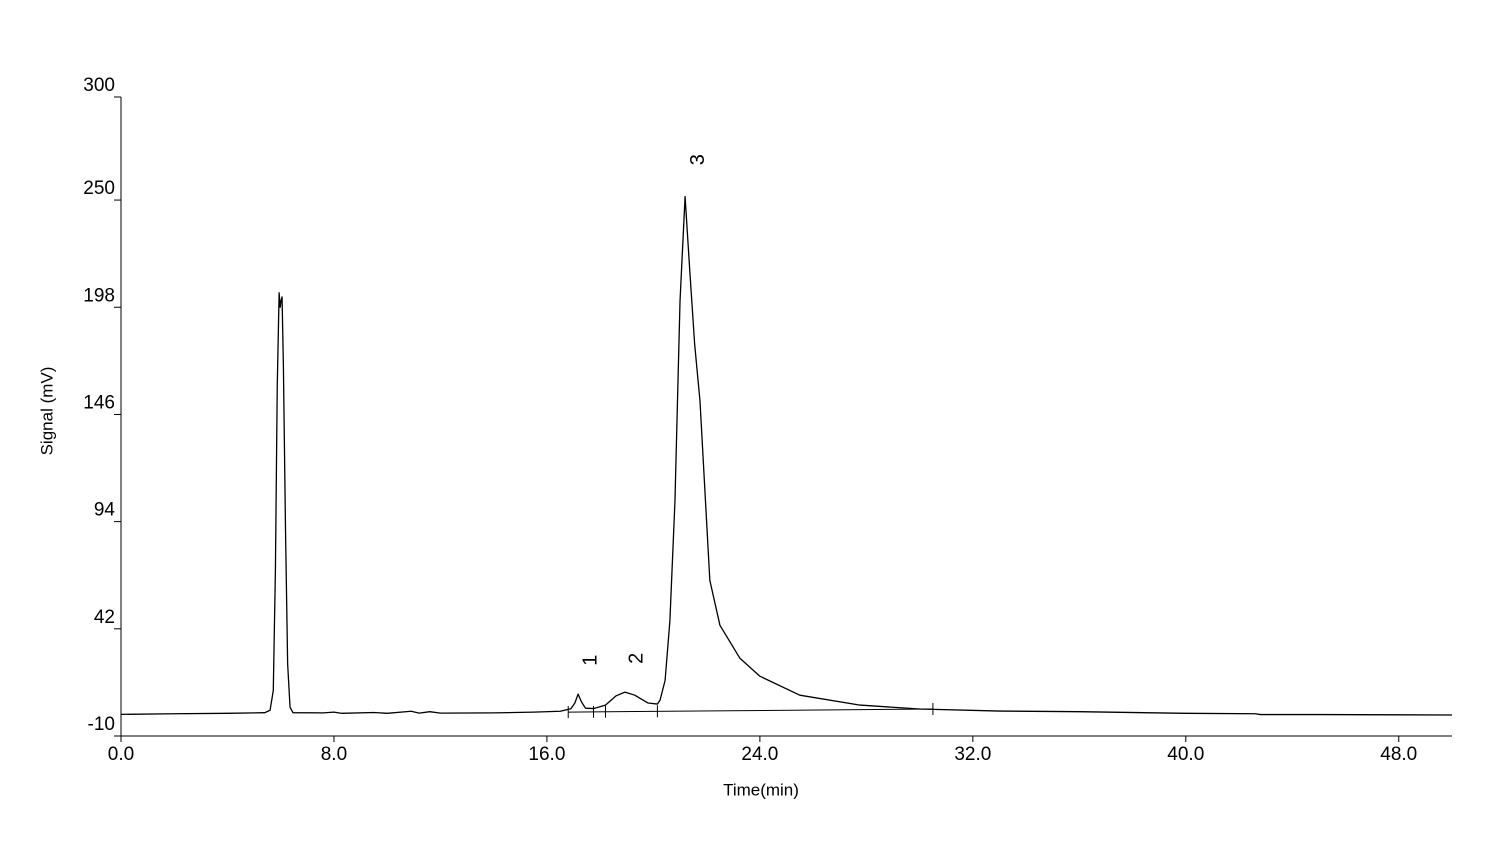 The height and width of the screenshot is (842, 1498). I want to click on x-tick-label: 0.0, so click(121, 754).